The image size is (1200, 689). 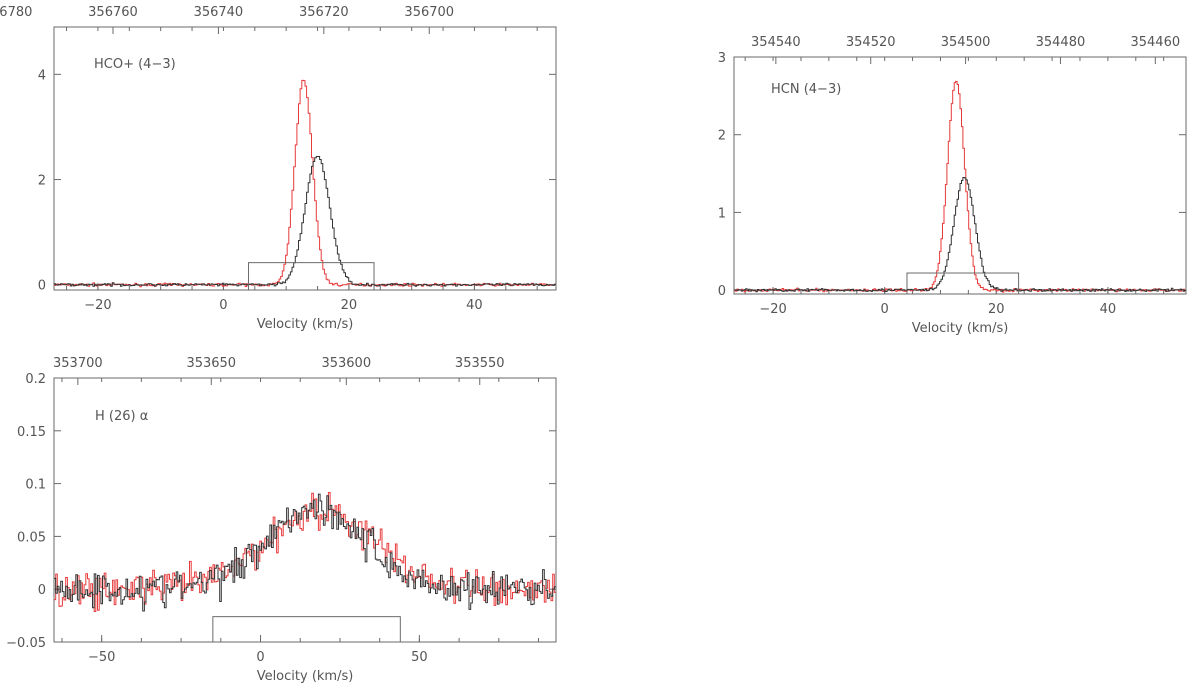 I want to click on y-tick-labels: 0 1 2 3, so click(x=722, y=175).